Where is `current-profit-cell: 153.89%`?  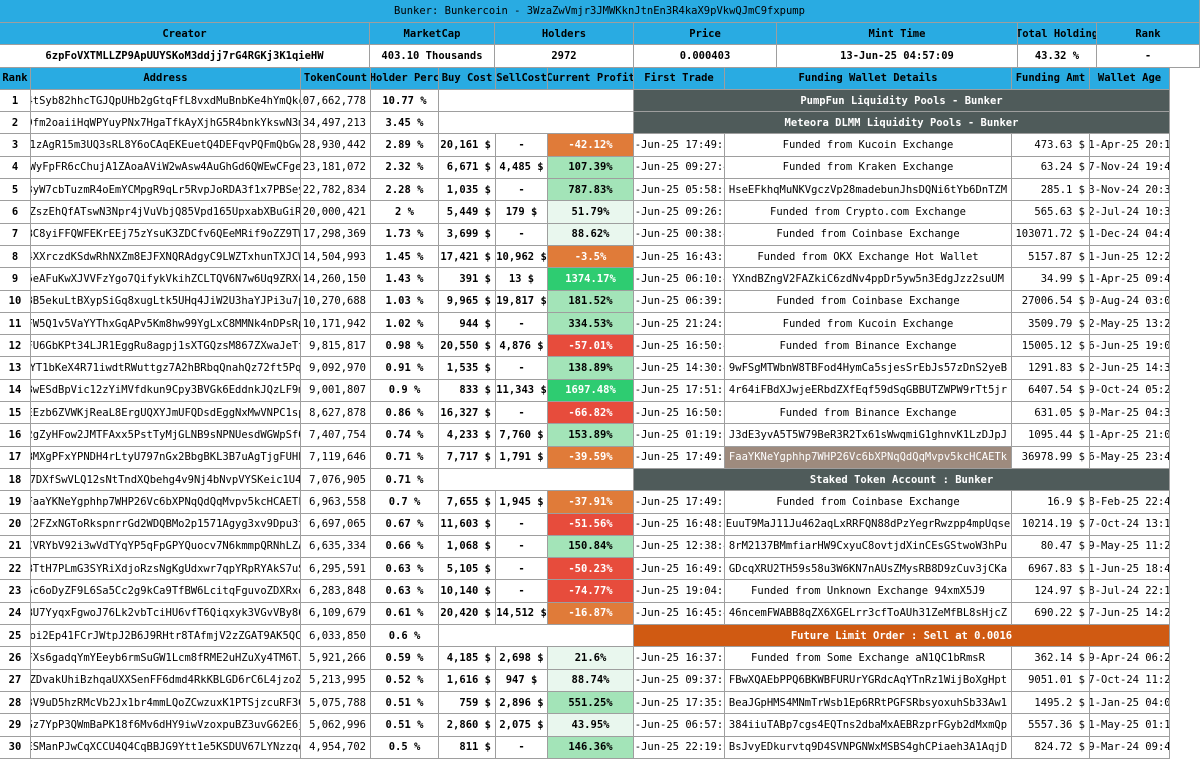 current-profit-cell: 153.89% is located at coordinates (591, 435).